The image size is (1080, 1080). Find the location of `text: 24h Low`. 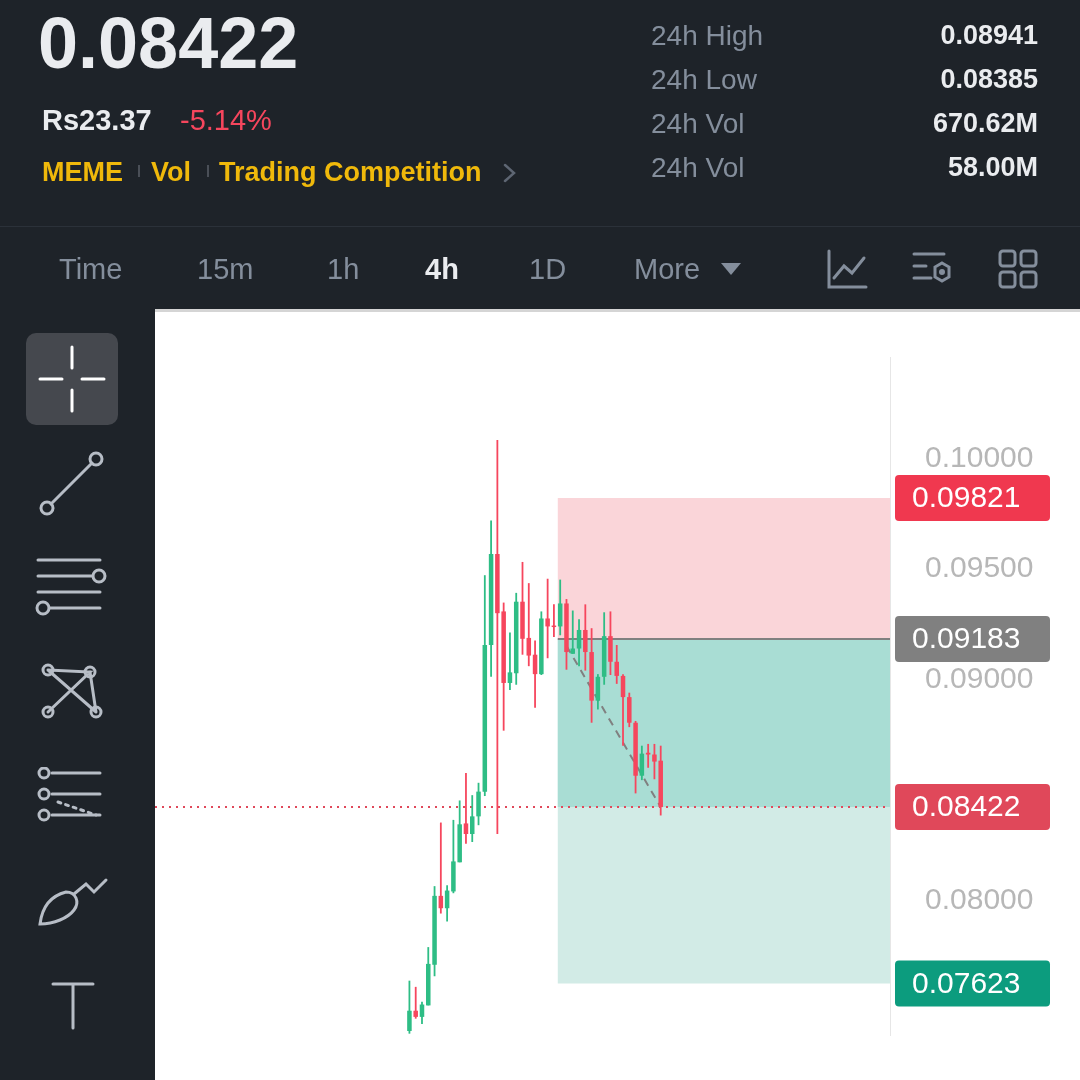

text: 24h Low is located at coordinates (704, 80).